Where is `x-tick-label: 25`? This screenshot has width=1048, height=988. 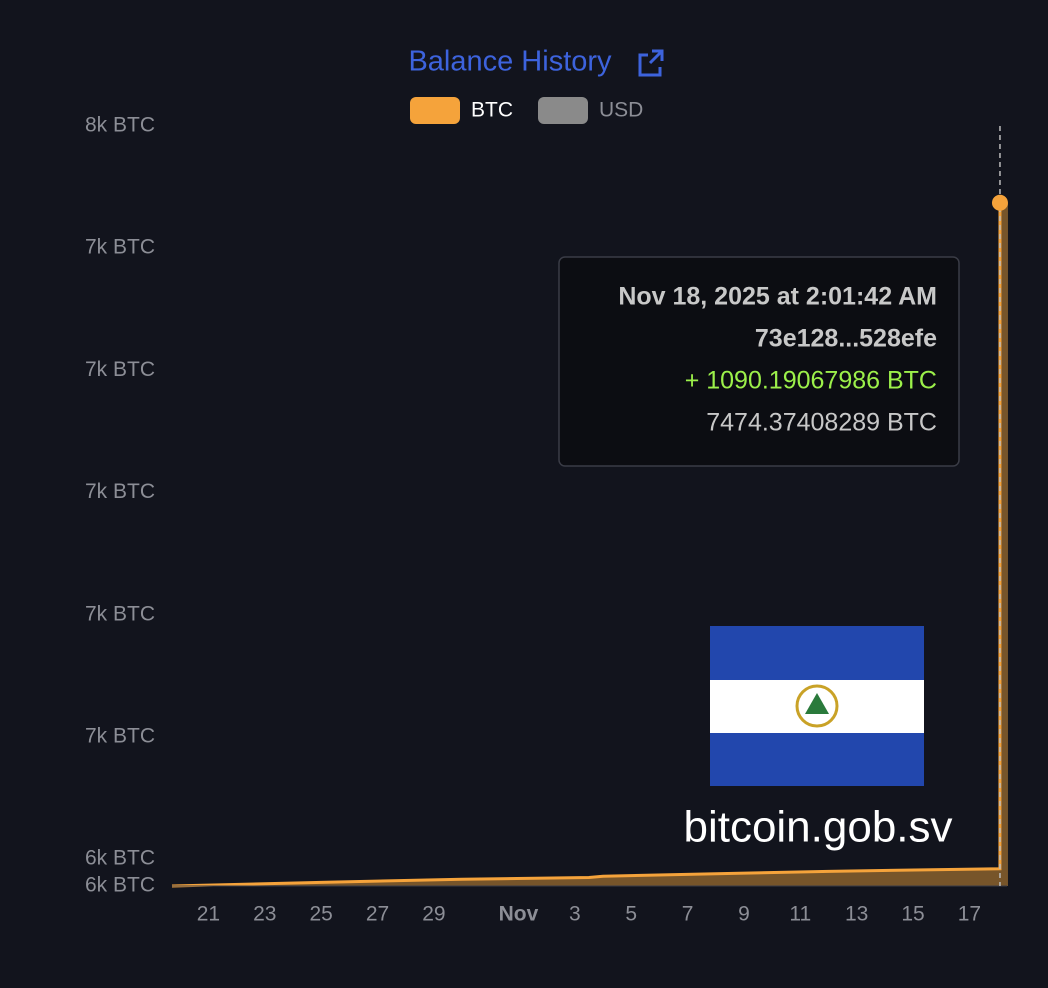 x-tick-label: 25 is located at coordinates (320, 914).